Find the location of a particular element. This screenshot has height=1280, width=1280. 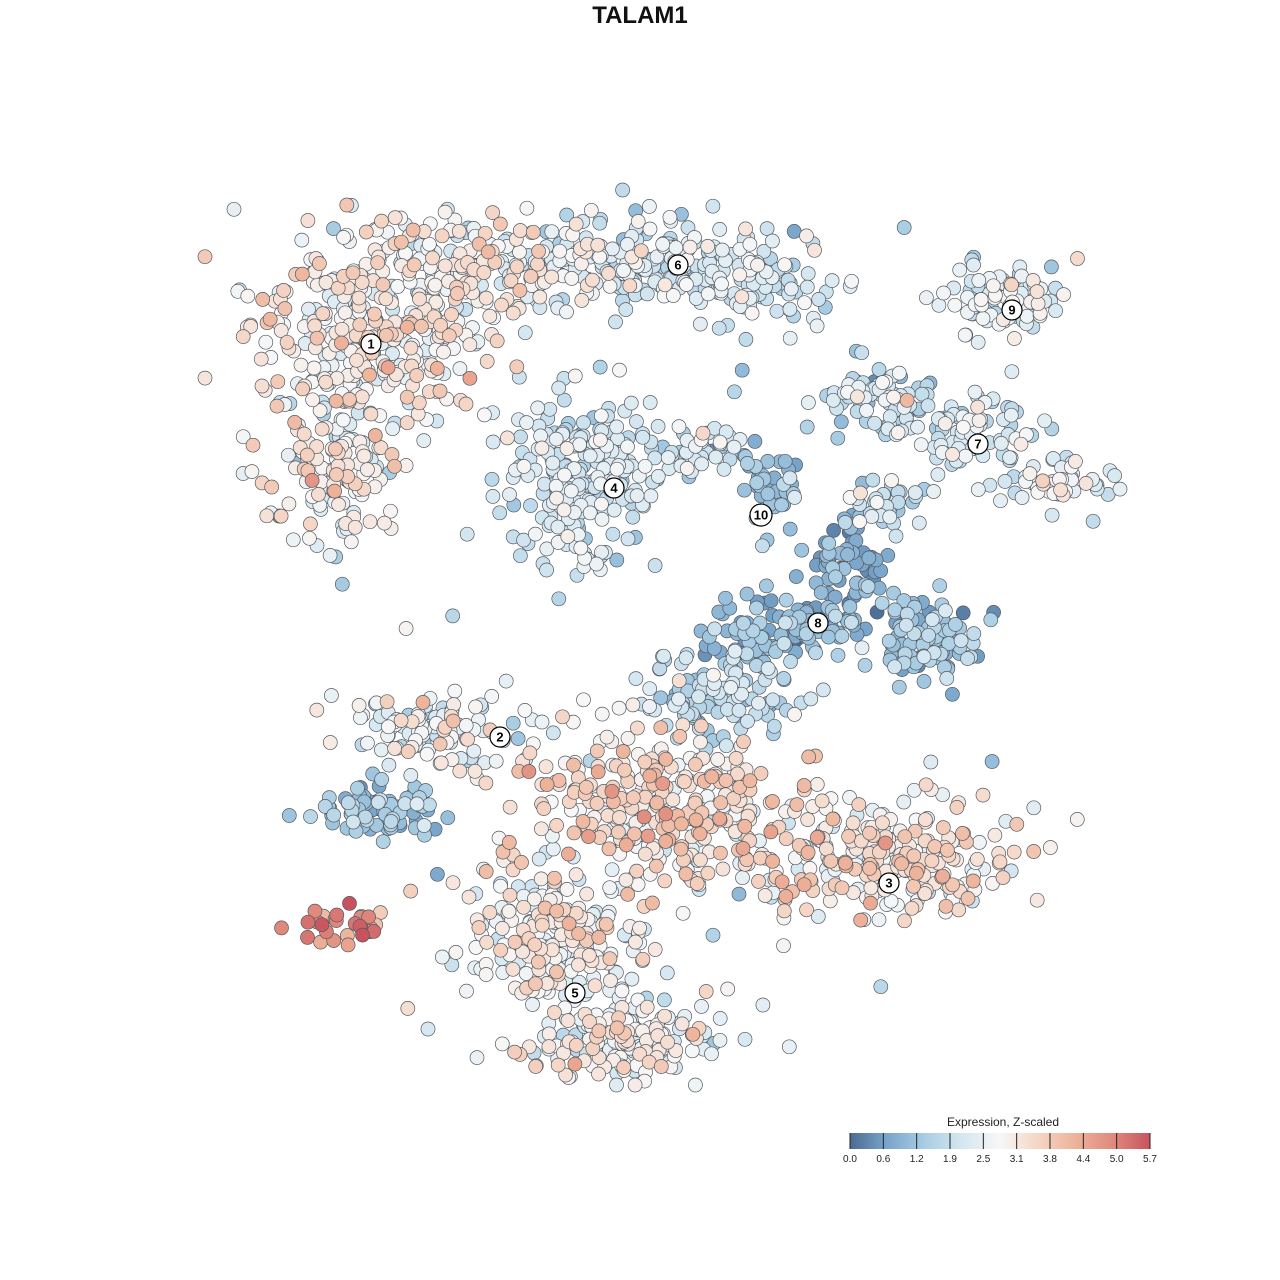

cluster-label-badge is located at coordinates (575, 993).